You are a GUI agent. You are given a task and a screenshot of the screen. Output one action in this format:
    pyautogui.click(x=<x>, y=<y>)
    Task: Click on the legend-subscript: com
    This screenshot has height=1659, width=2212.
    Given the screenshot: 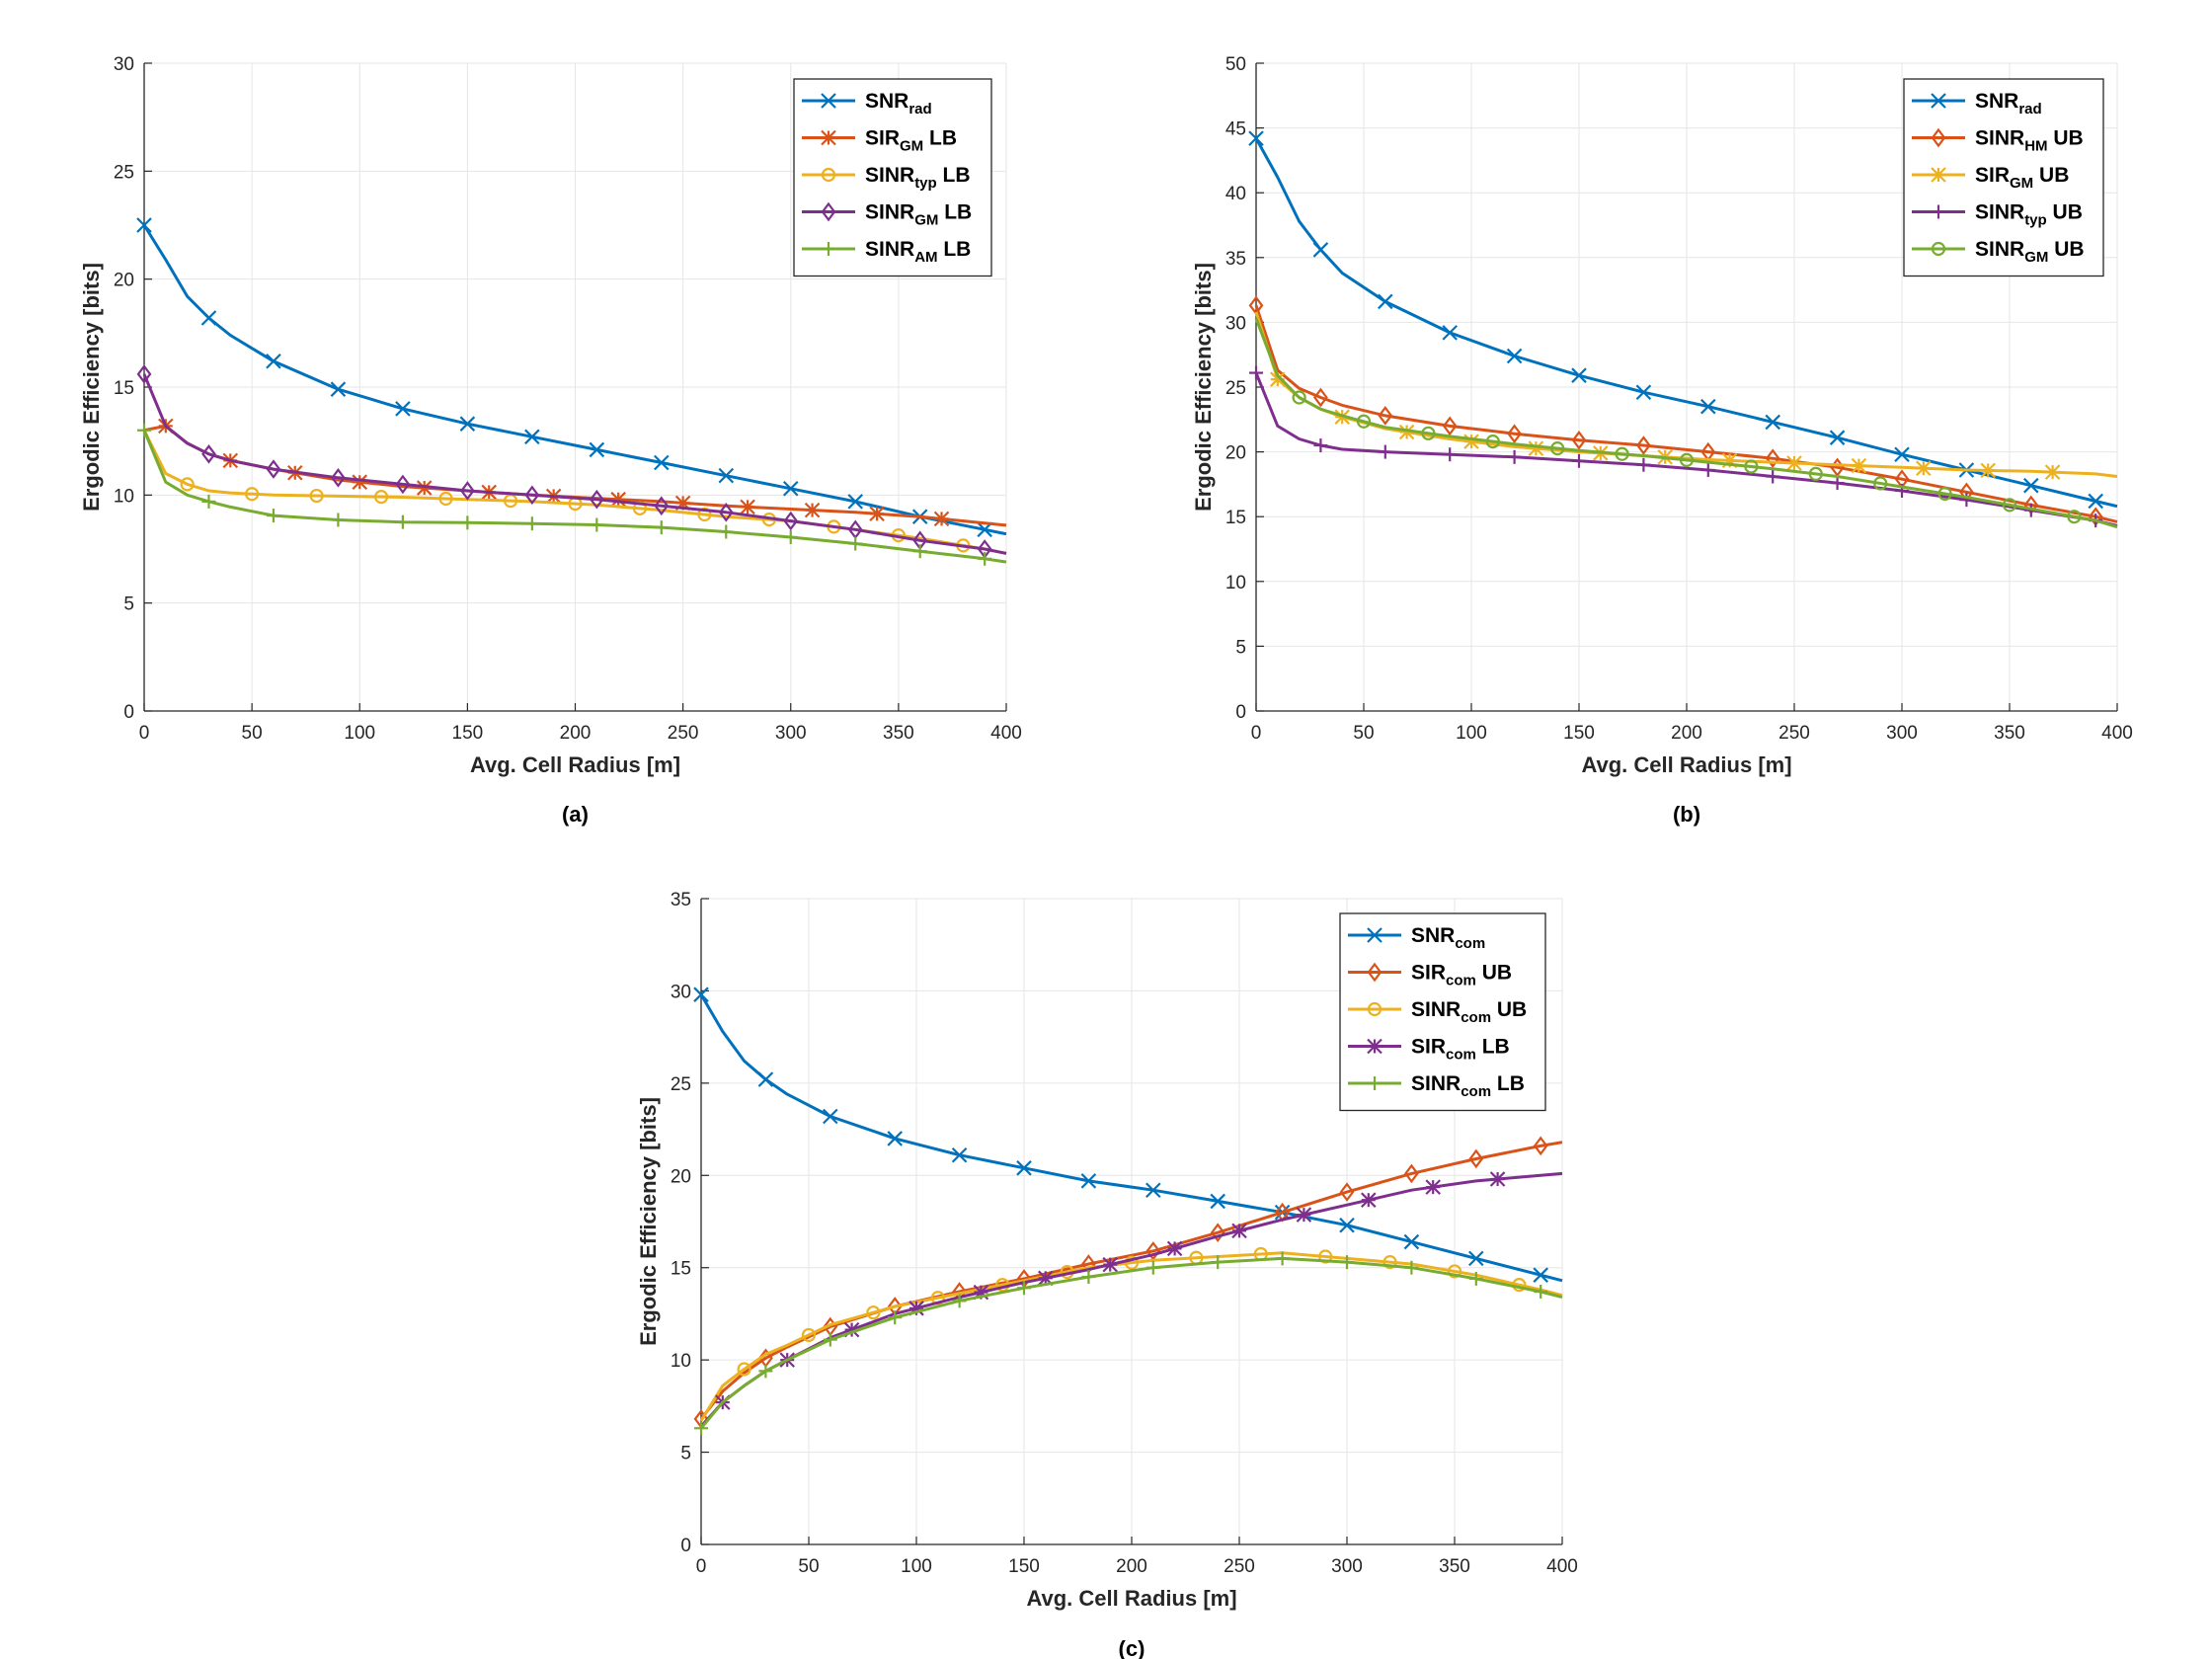 What is the action you would take?
    pyautogui.click(x=1476, y=1092)
    